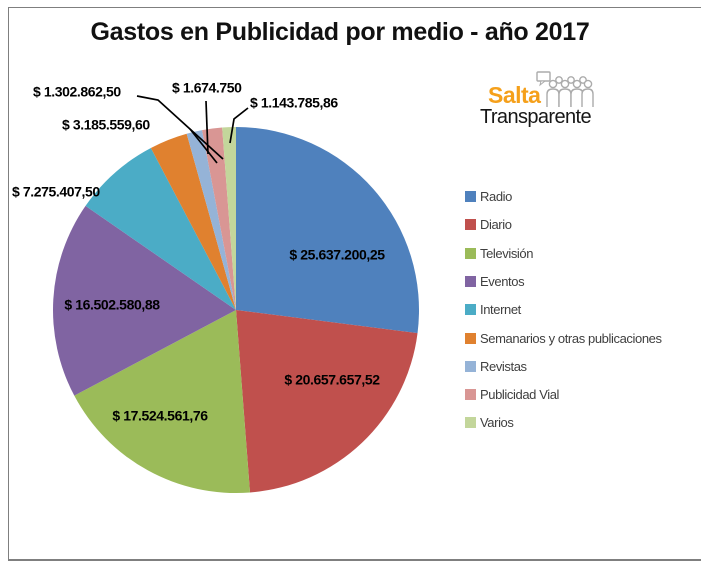 This screenshot has height=580, width=701. Describe the element at coordinates (502, 281) in the screenshot. I see `legend-label-eventos: Eventos` at that location.